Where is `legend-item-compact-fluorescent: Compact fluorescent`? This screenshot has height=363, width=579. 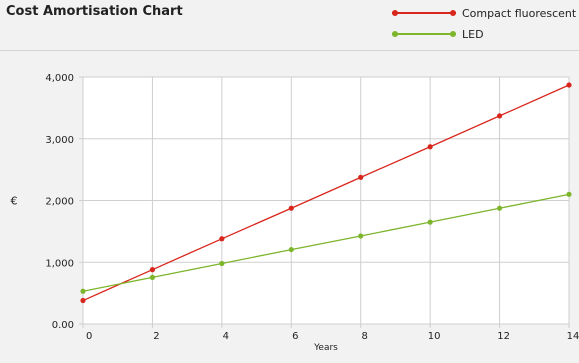
legend-item-compact-fluorescent: Compact fluorescent is located at coordinates (484, 13).